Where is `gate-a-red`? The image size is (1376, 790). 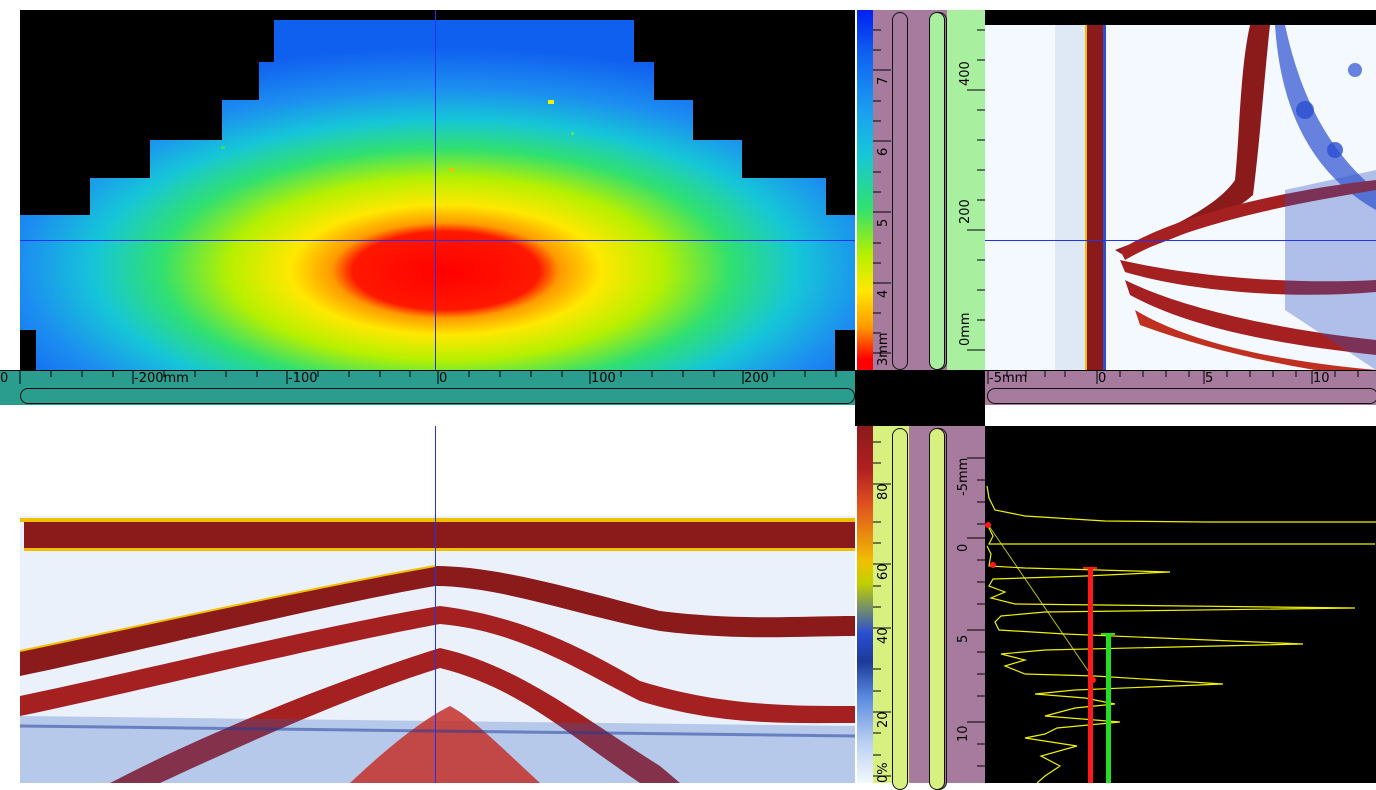
gate-a-red is located at coordinates (1090, 675).